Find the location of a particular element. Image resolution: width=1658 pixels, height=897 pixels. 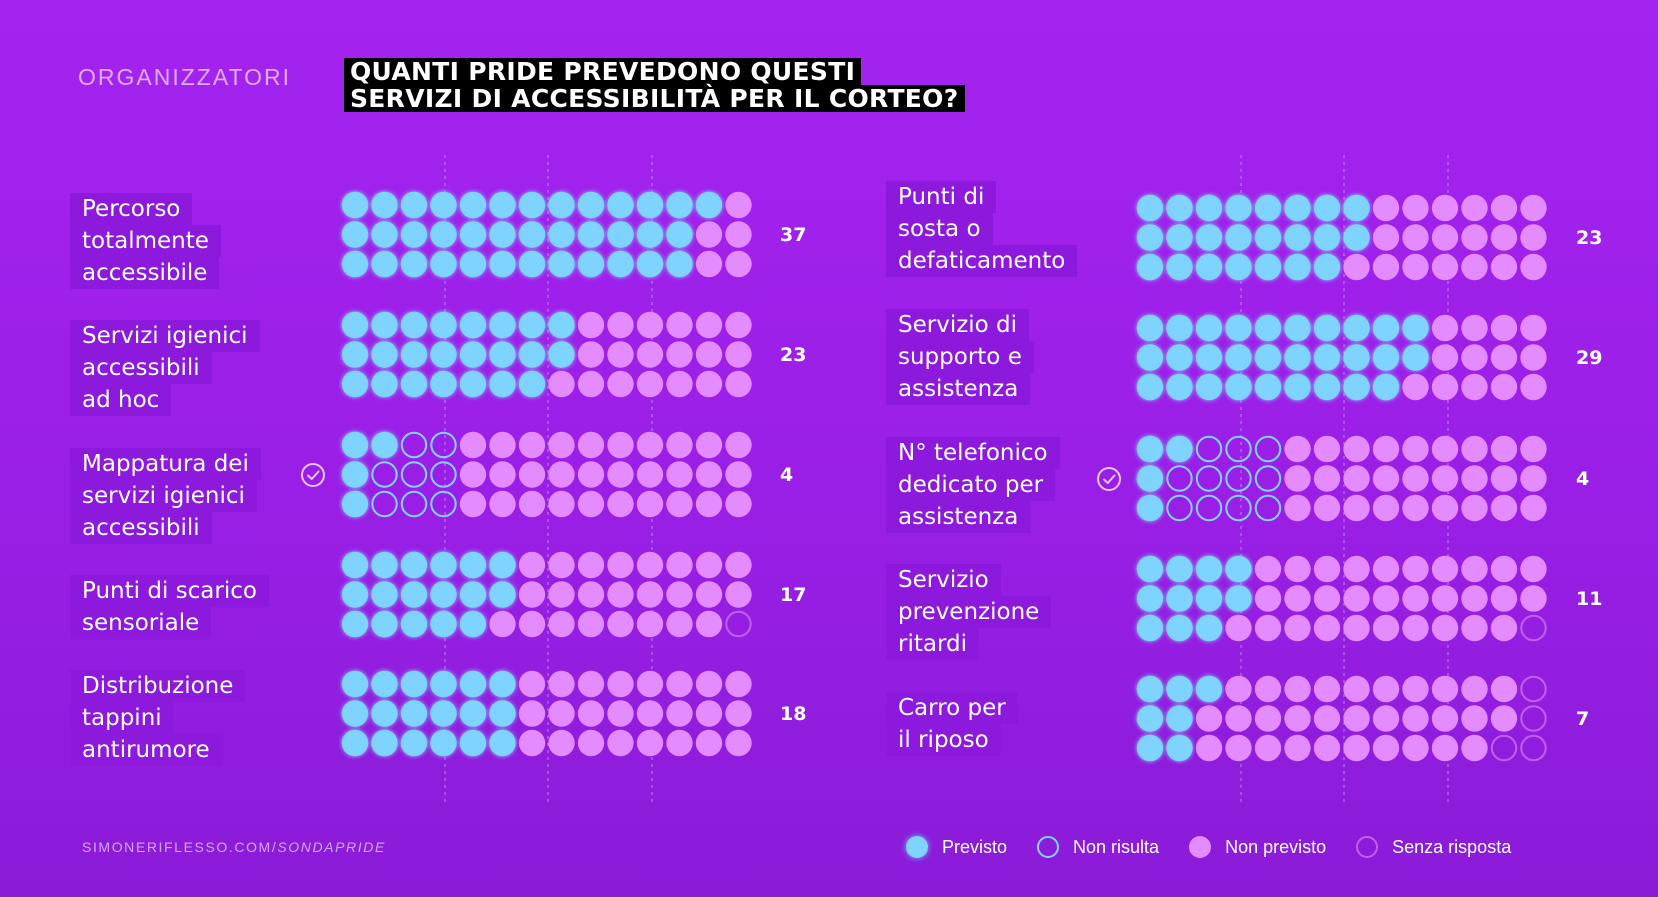

row-label-line: Punti di scarico is located at coordinates (169, 591).